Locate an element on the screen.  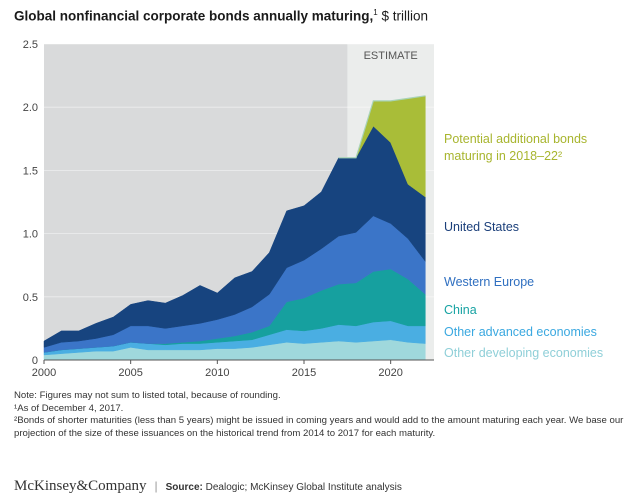
y-tick-label: 1.0 is located at coordinates (30, 235).